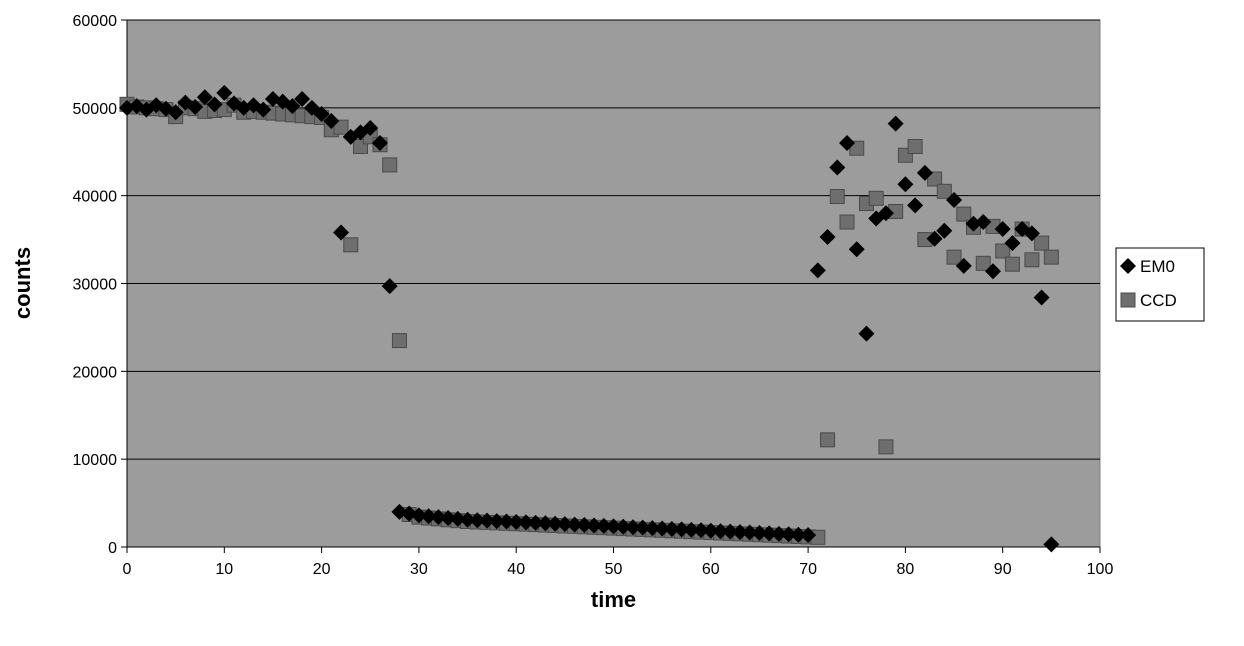  What do you see at coordinates (906, 569) in the screenshot?
I see `x-tick-label: 80` at bounding box center [906, 569].